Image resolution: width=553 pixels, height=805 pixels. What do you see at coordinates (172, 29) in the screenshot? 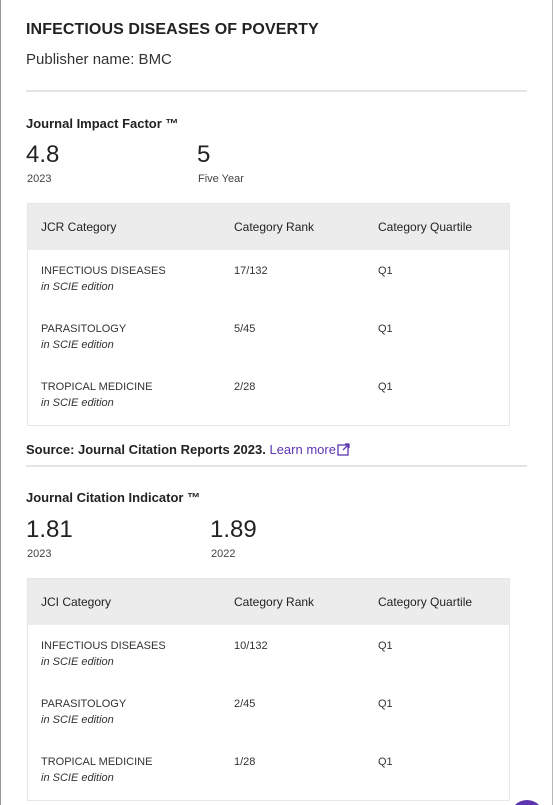
I see `journal-title: INFECTIOUS DISEASES OF POVERTY` at bounding box center [172, 29].